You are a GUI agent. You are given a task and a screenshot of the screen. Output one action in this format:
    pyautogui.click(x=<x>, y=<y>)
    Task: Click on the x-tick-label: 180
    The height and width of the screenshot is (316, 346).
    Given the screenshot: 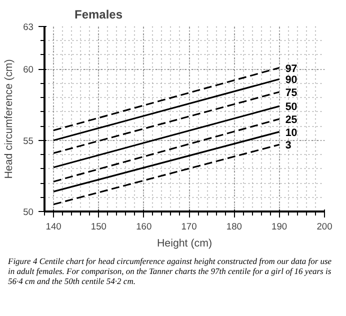 What is the action you would take?
    pyautogui.click(x=234, y=227)
    